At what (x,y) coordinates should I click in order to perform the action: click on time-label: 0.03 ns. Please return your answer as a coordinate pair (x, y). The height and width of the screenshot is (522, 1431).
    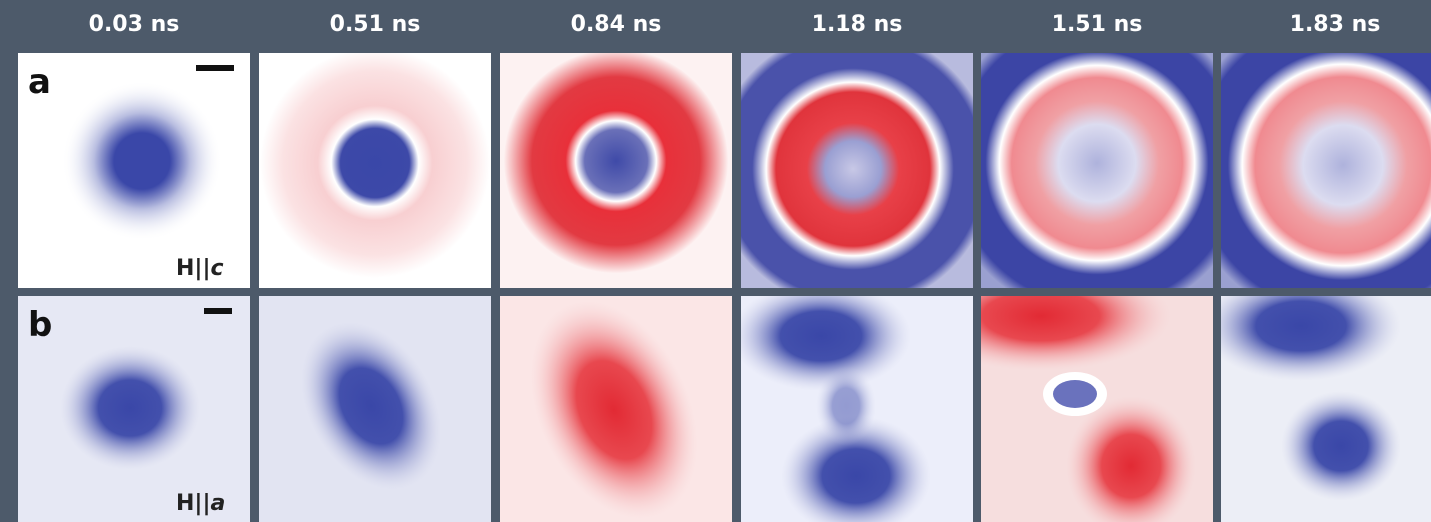
    Looking at the image, I should click on (134, 24).